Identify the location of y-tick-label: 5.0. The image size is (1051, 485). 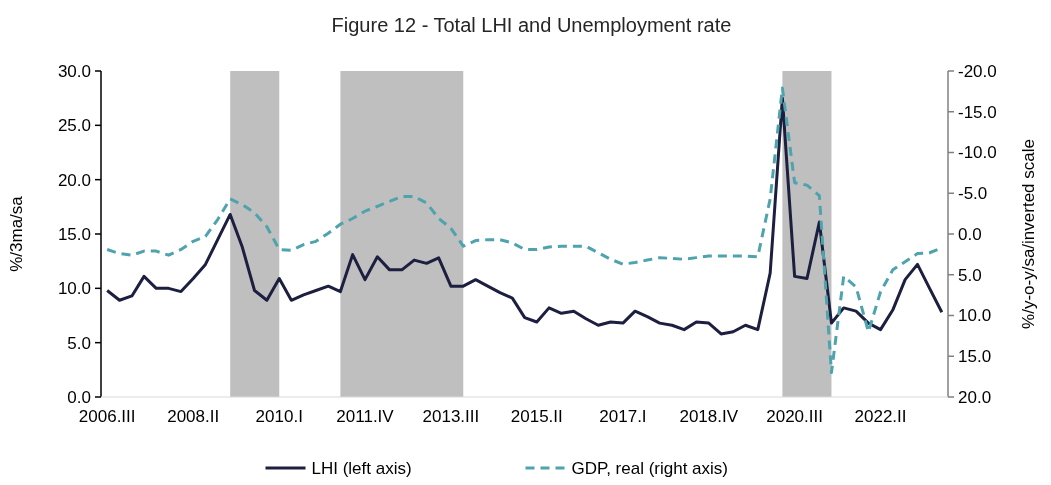
(79, 343).